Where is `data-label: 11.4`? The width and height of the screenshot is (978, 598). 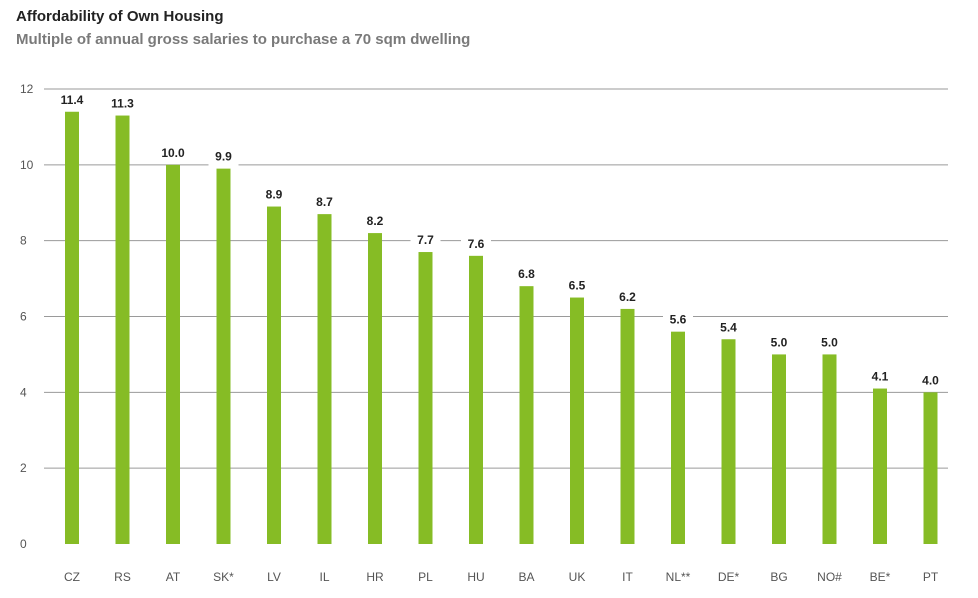 data-label: 11.4 is located at coordinates (72, 100).